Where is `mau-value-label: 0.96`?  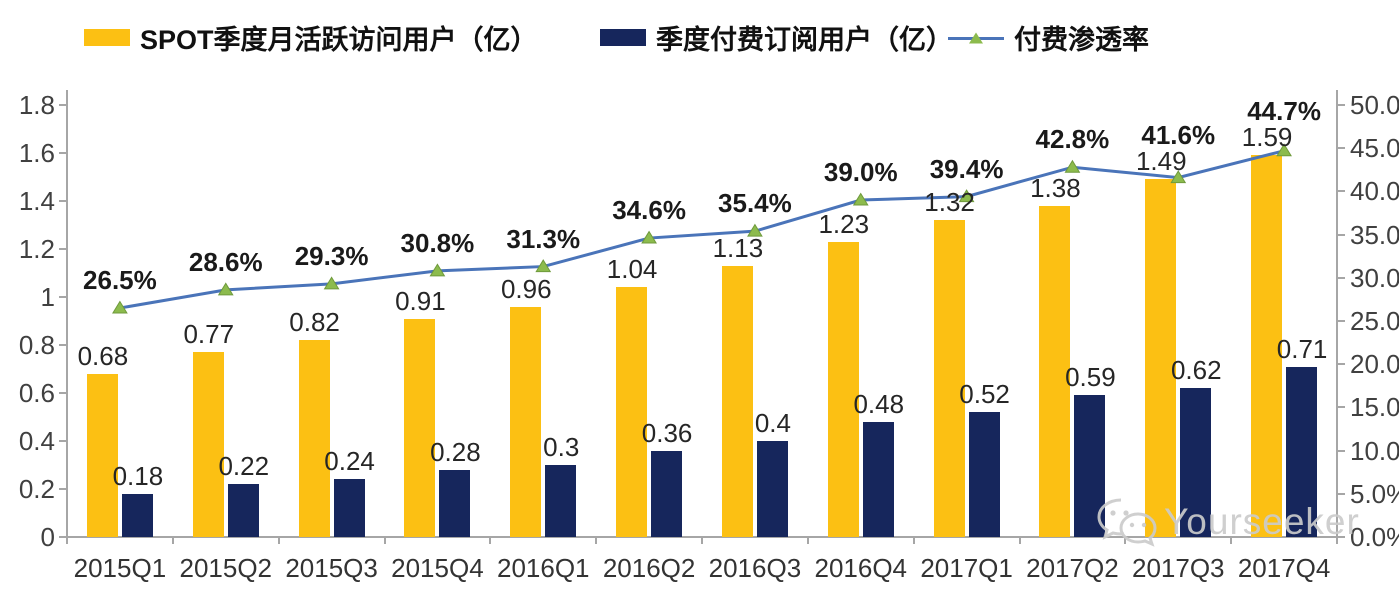
mau-value-label: 0.96 is located at coordinates (526, 288).